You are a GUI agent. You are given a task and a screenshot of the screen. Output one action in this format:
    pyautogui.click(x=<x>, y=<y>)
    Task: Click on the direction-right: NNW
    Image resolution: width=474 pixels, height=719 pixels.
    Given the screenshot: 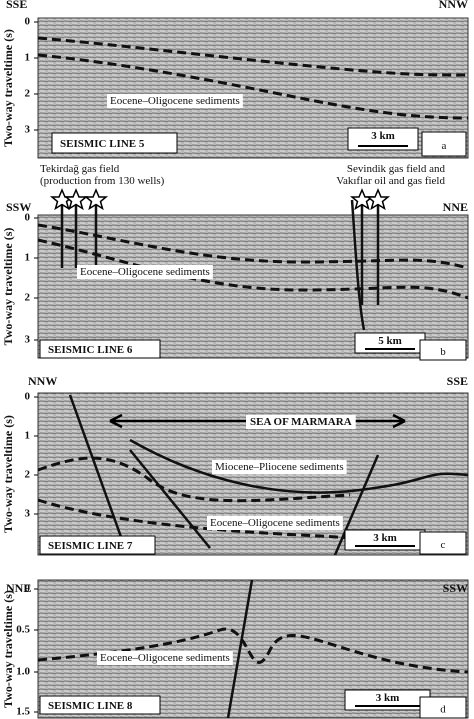 What is the action you would take?
    pyautogui.click(x=453, y=5)
    